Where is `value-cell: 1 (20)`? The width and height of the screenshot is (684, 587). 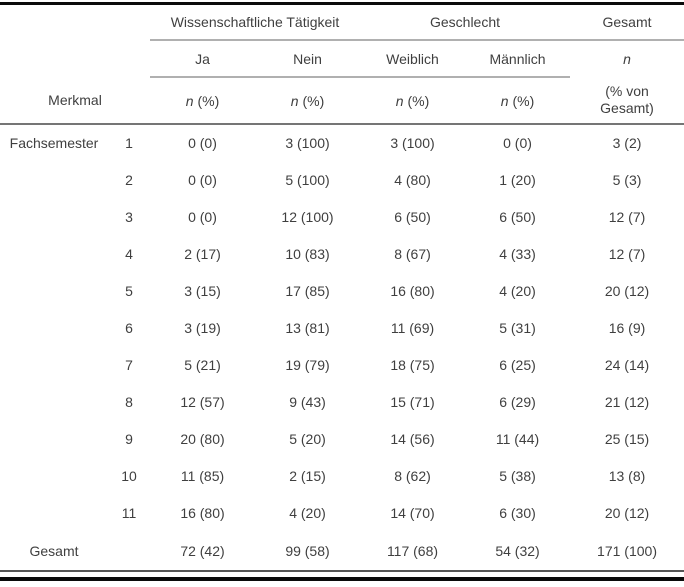
value-cell: 1 (20) is located at coordinates (517, 179).